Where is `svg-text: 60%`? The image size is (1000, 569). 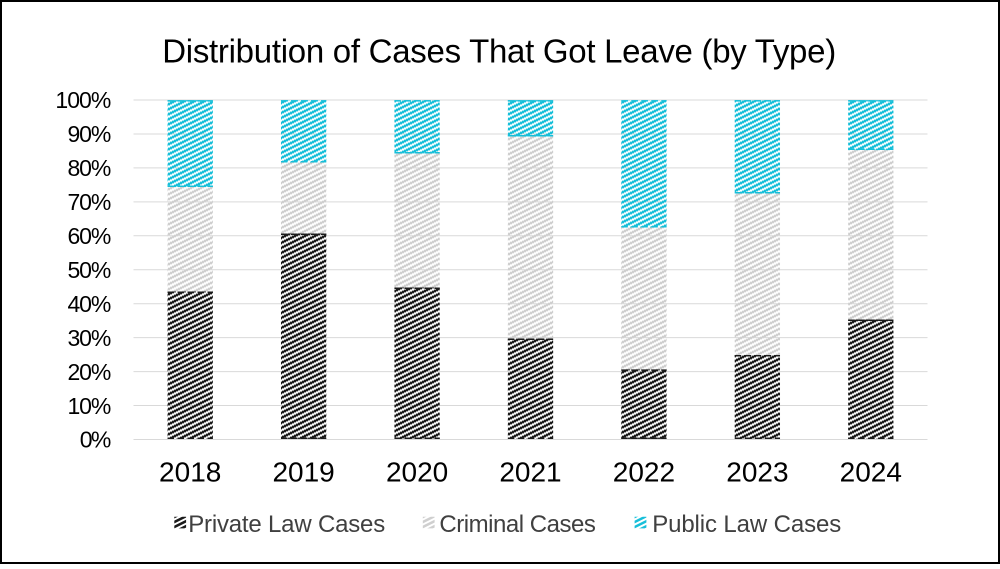
svg-text: 60% is located at coordinates (90, 236).